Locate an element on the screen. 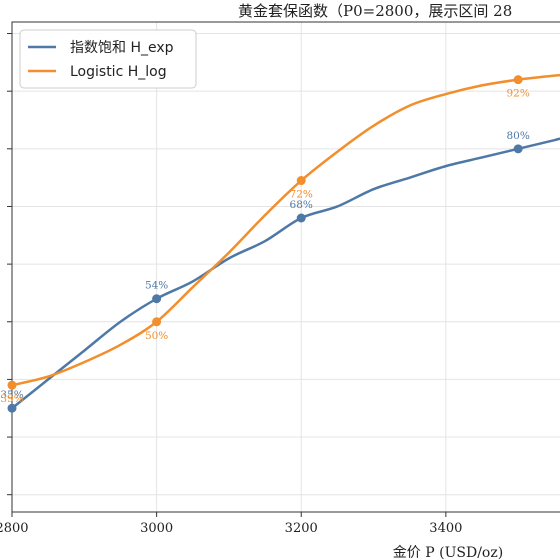 The height and width of the screenshot is (560, 560). legend-box is located at coordinates (108, 59).